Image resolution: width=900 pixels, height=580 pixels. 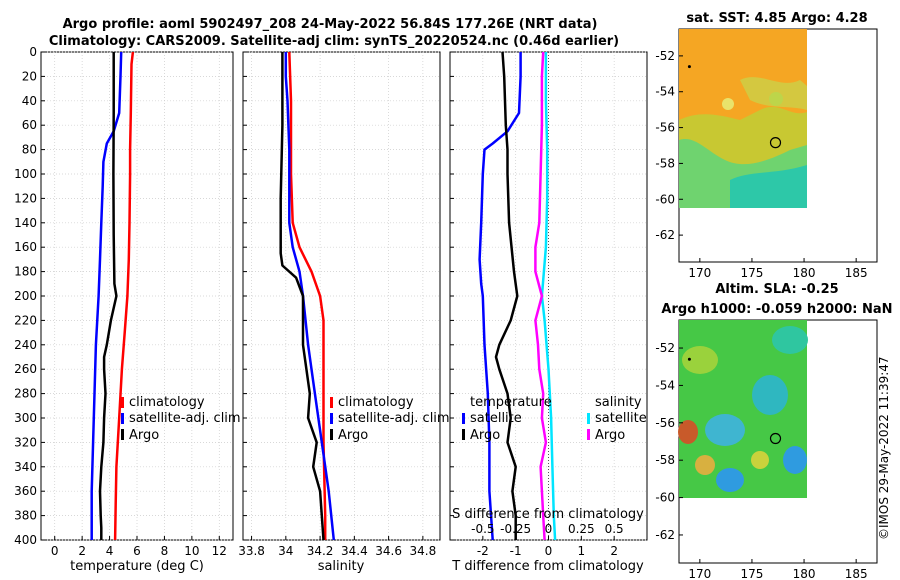 I want to click on y-tick-label: 280, so click(x=25, y=394).